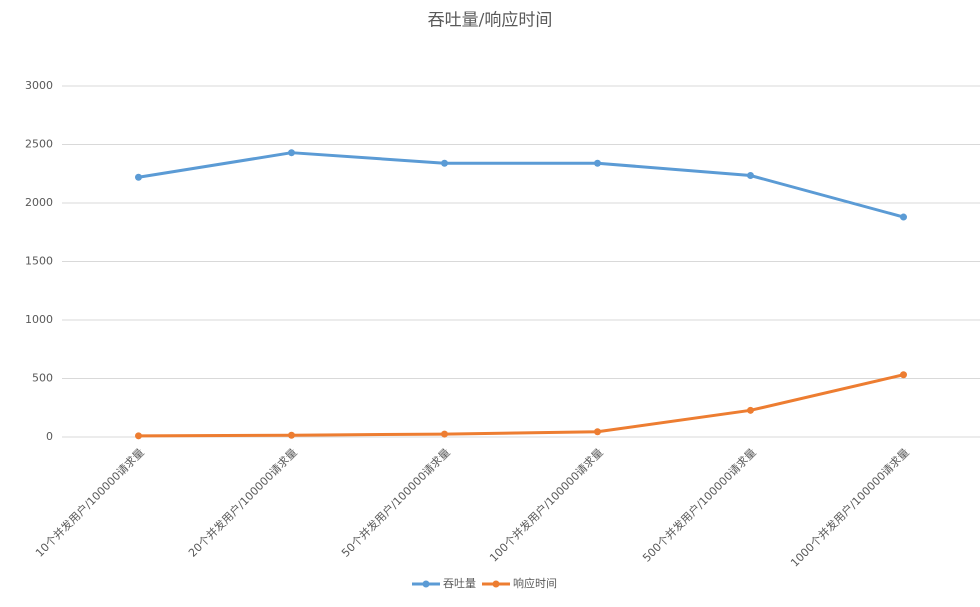 The height and width of the screenshot is (607, 980). I want to click on y-tick-label: 0, so click(49, 436).